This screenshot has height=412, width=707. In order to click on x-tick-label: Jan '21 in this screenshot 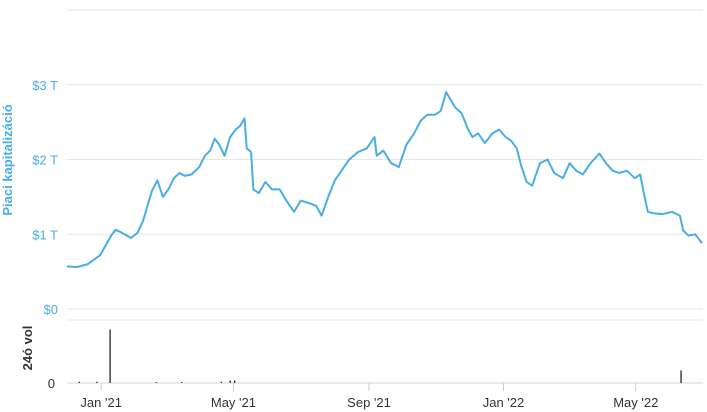, I will do `click(101, 402)`.